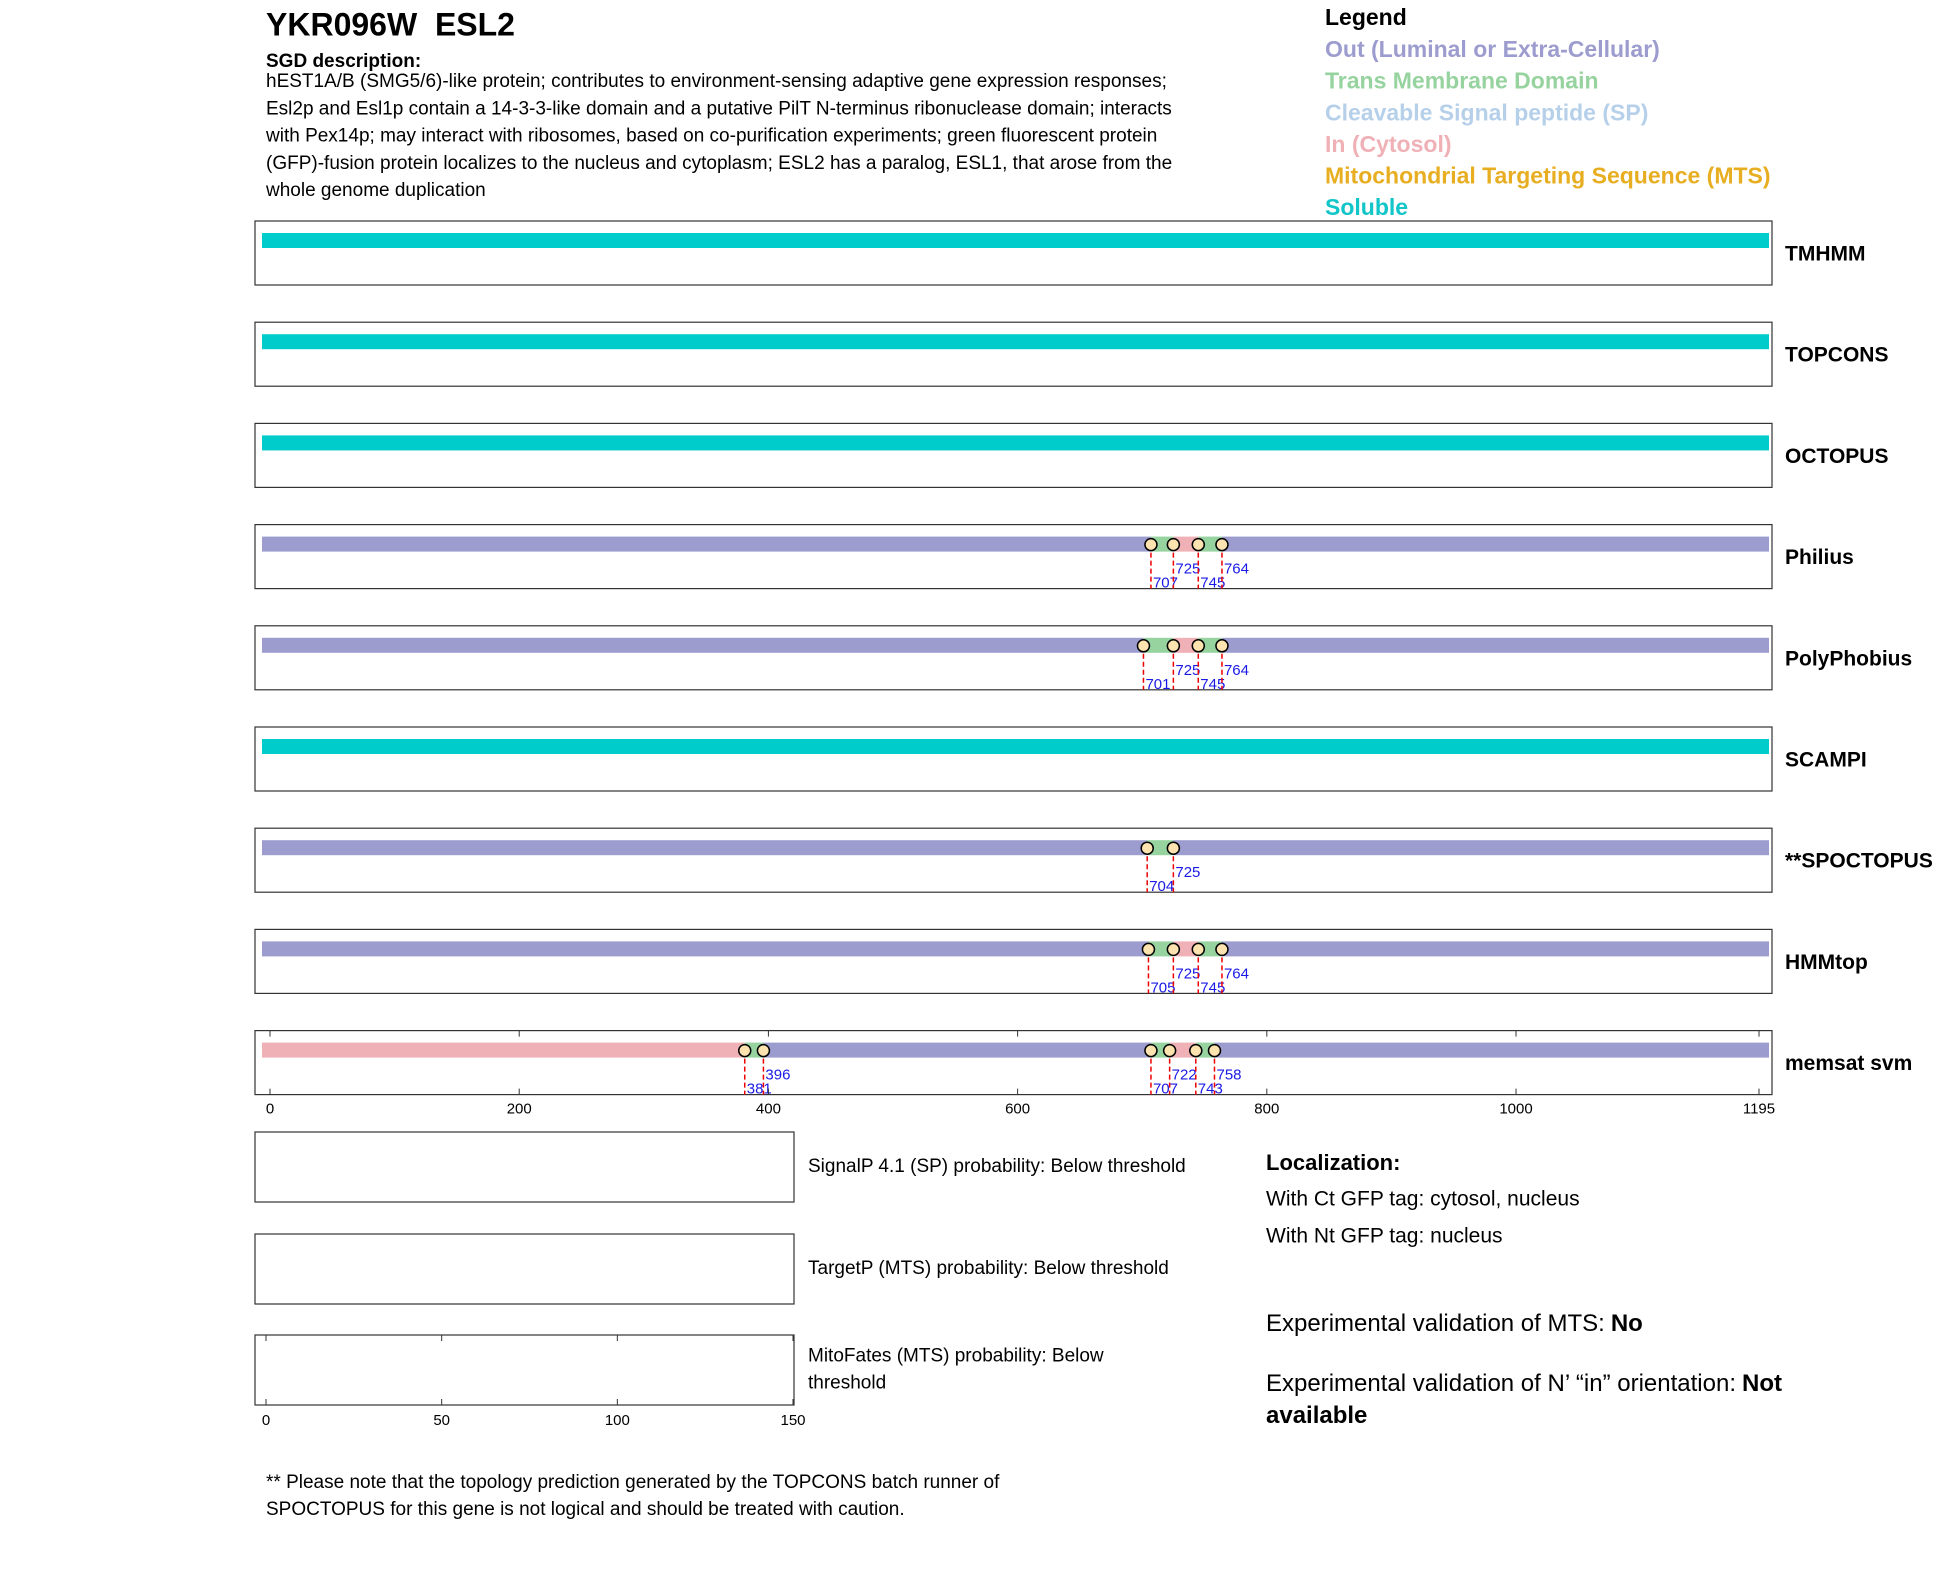 This screenshot has width=1950, height=1573. I want to click on title: YKR096W ESL2, so click(390, 24).